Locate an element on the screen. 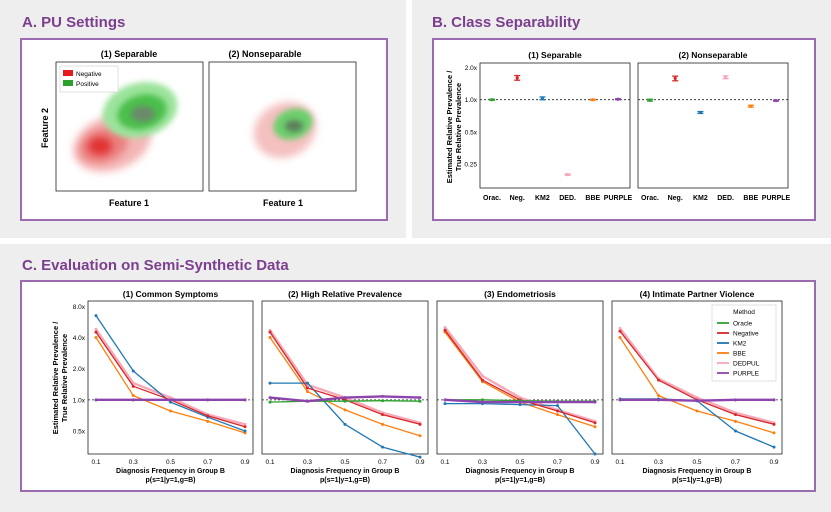  sep-category-label: Neg. is located at coordinates (675, 198).